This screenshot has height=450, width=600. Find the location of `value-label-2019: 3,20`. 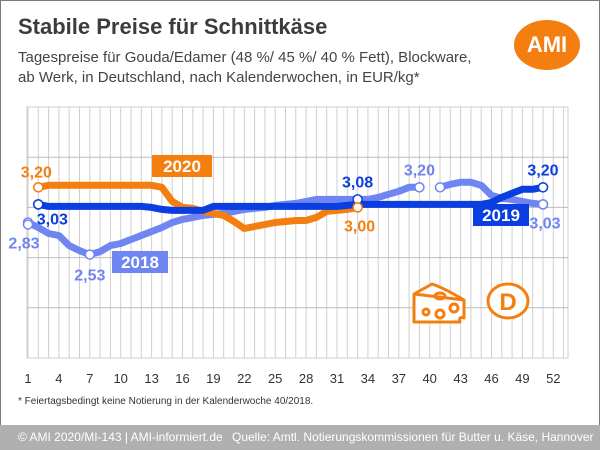

value-label-2019: 3,20 is located at coordinates (542, 170).